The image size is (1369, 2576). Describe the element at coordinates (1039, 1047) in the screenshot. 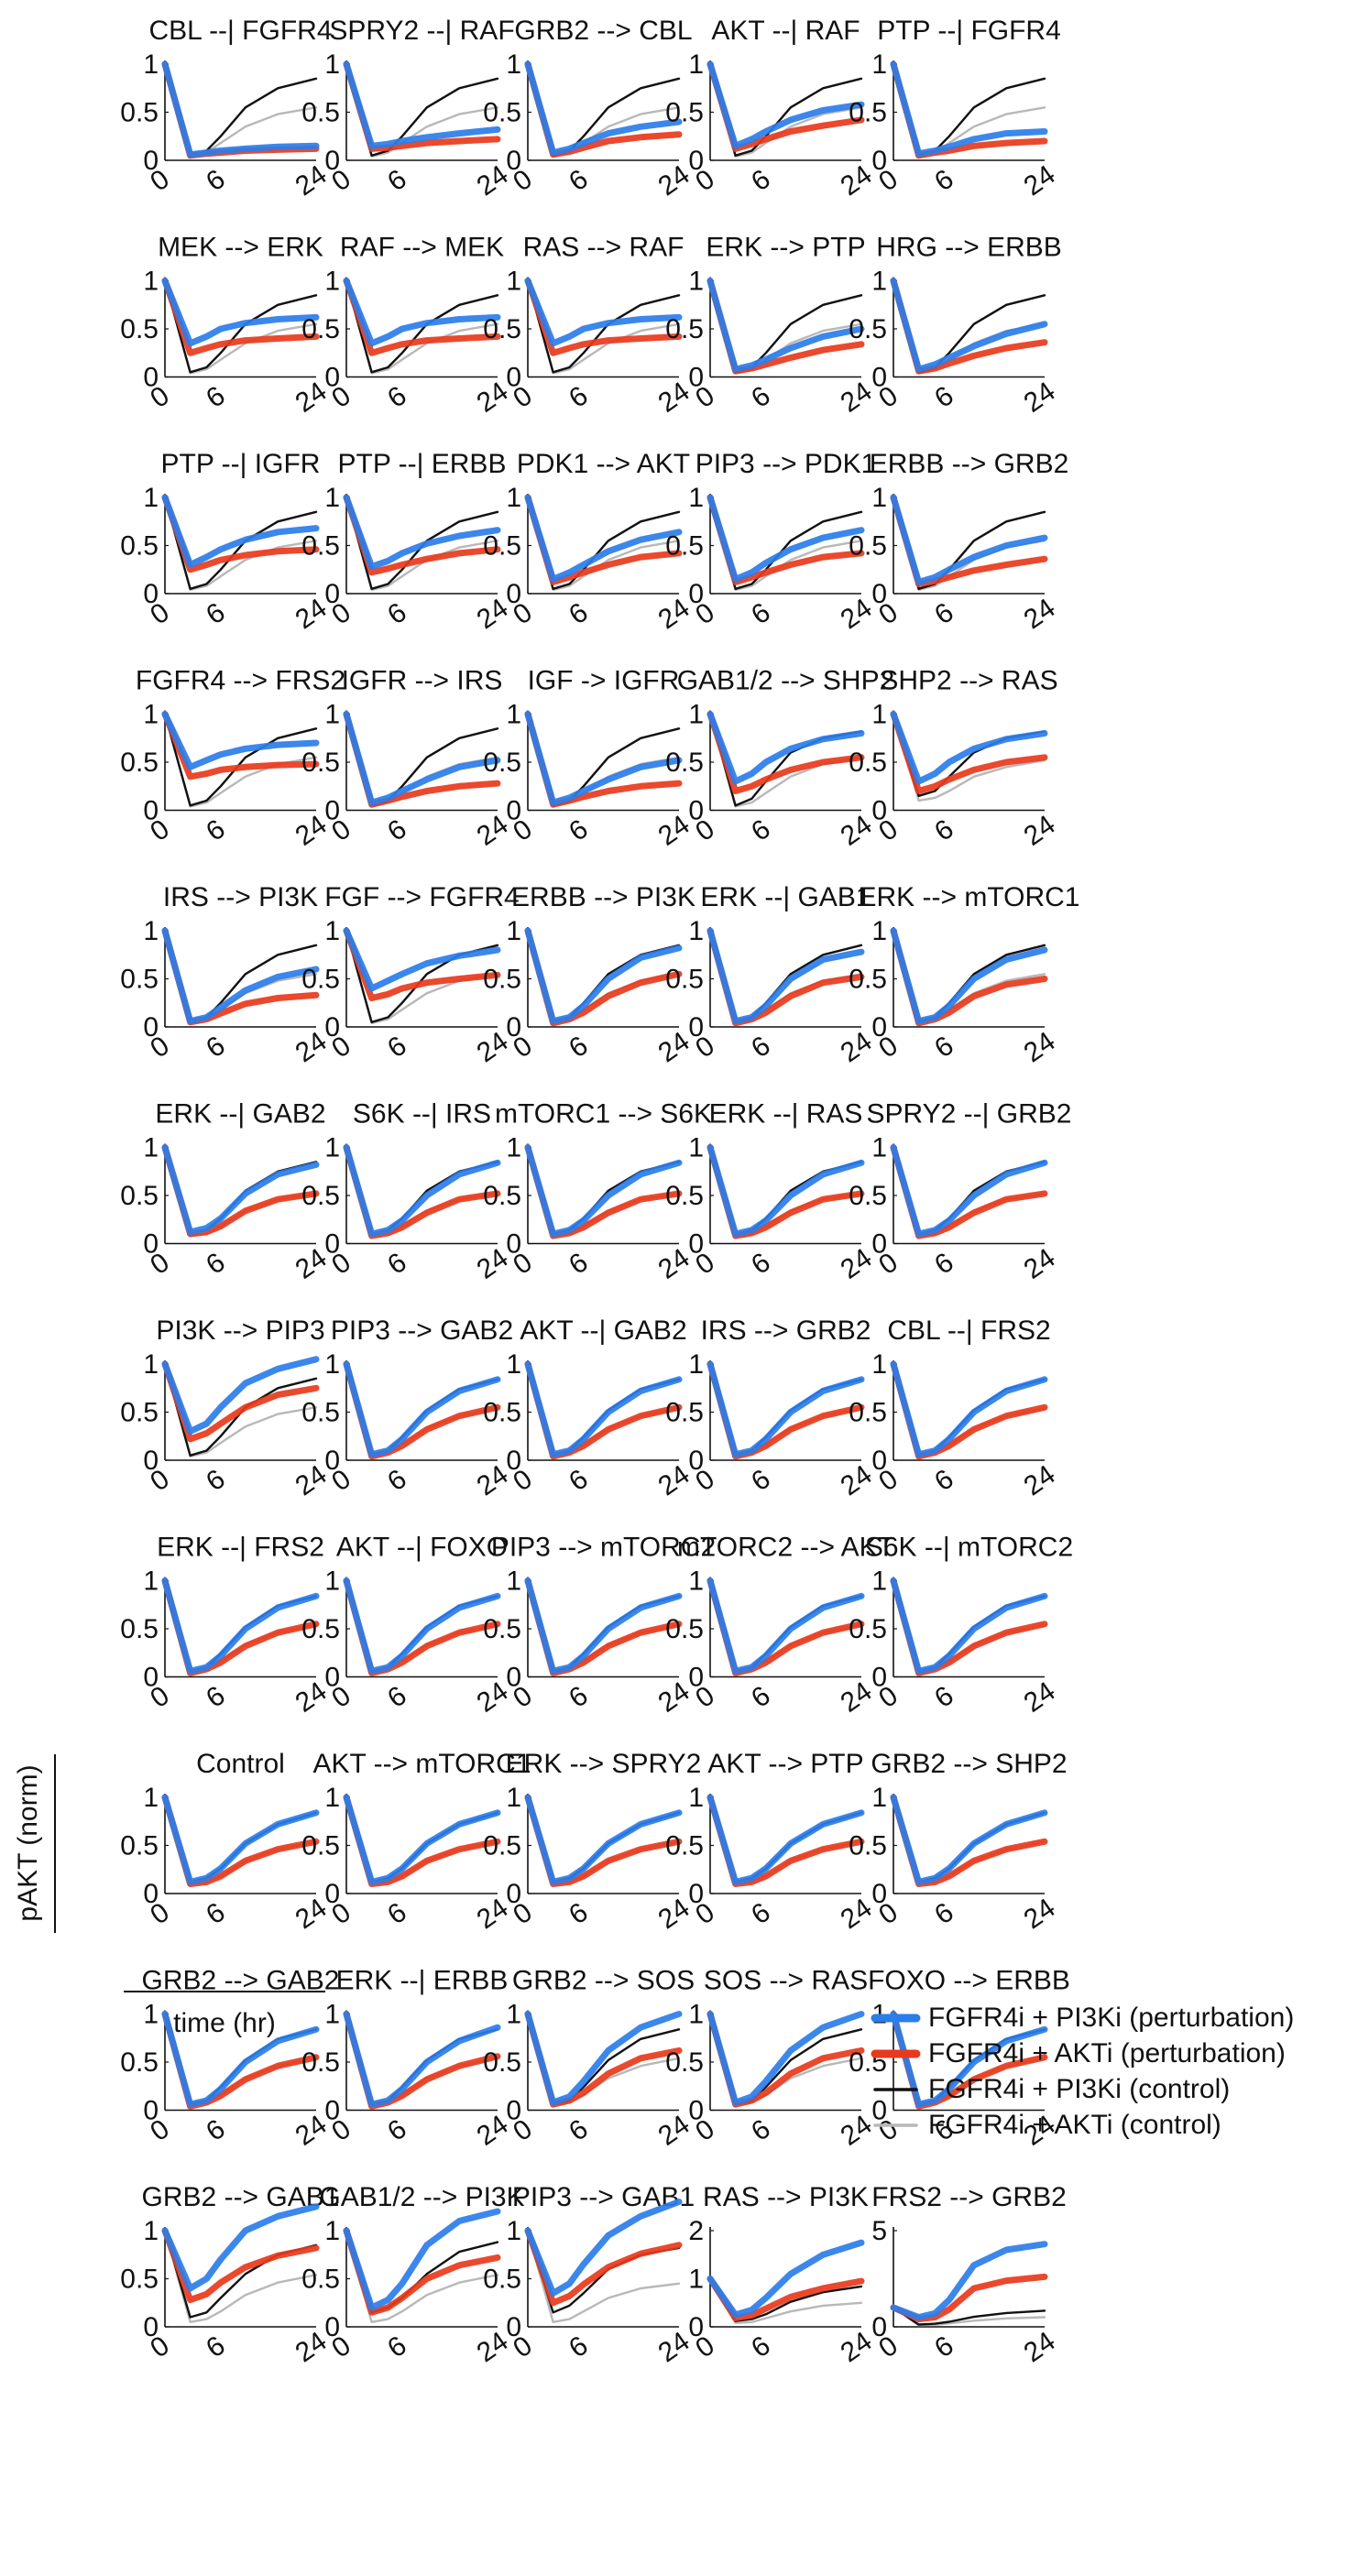

I see `x-tick-label: 24` at that location.